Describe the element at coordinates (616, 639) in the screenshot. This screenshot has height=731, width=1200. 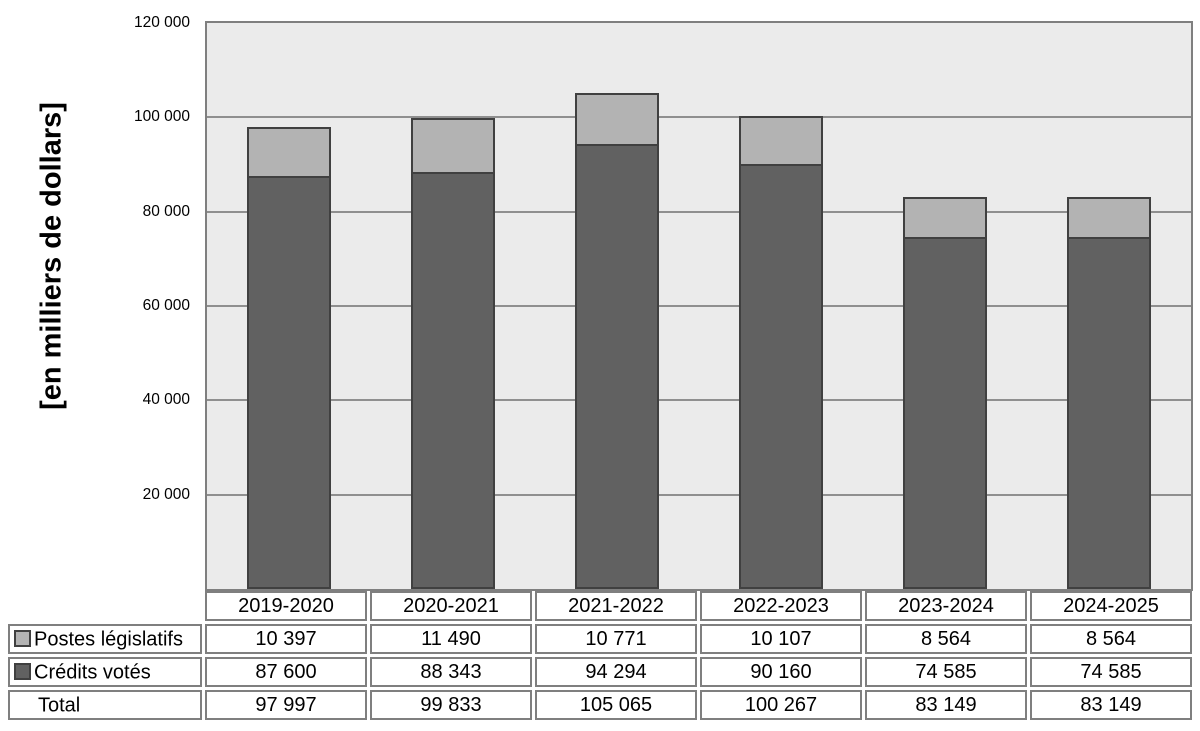
I see `value-cell: 10 771` at that location.